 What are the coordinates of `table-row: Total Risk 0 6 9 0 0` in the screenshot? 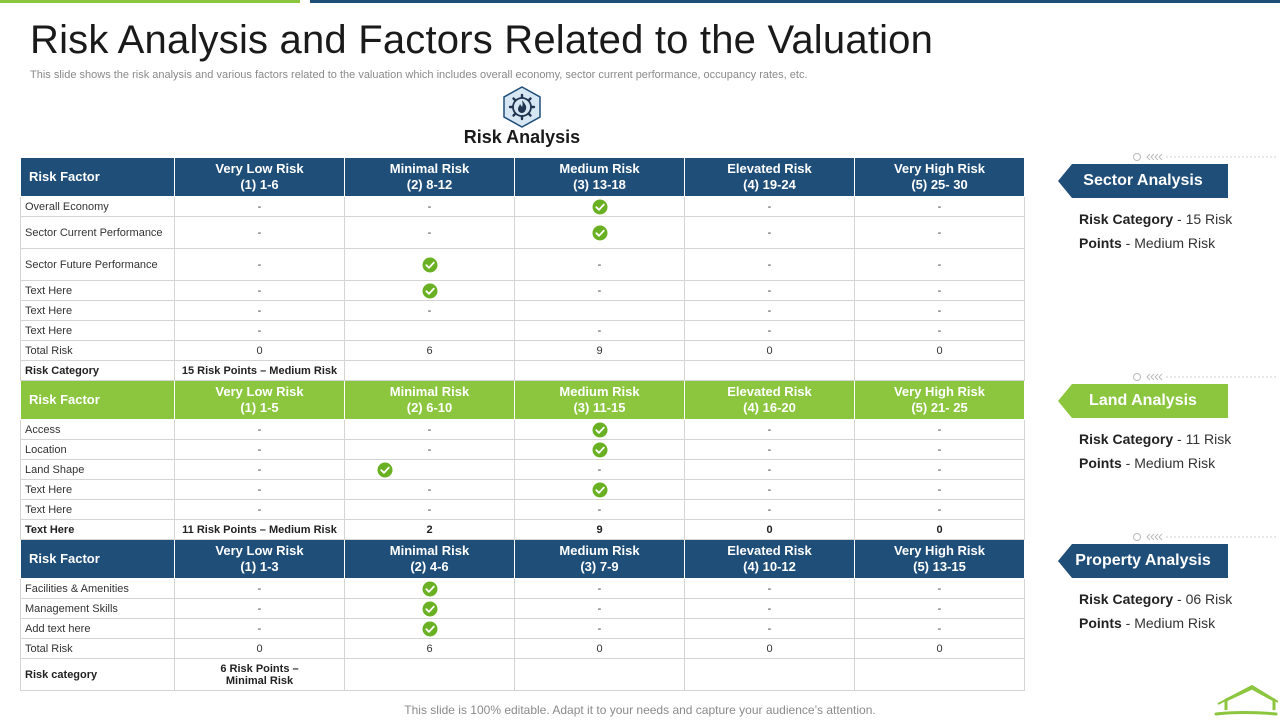 It's located at (522, 350).